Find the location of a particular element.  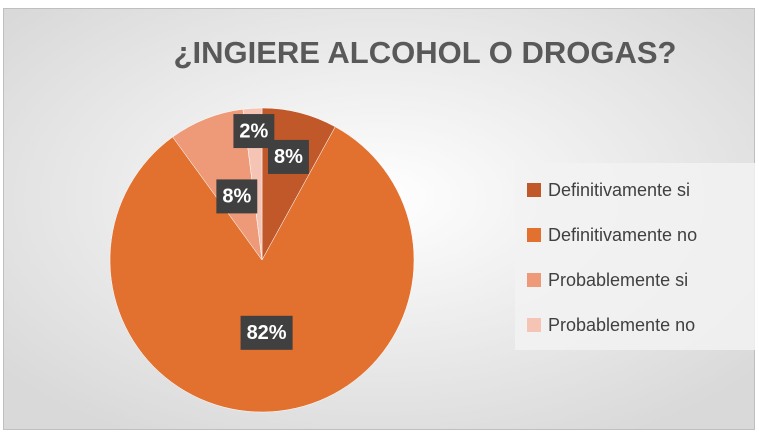

legend-box is located at coordinates (635, 256).